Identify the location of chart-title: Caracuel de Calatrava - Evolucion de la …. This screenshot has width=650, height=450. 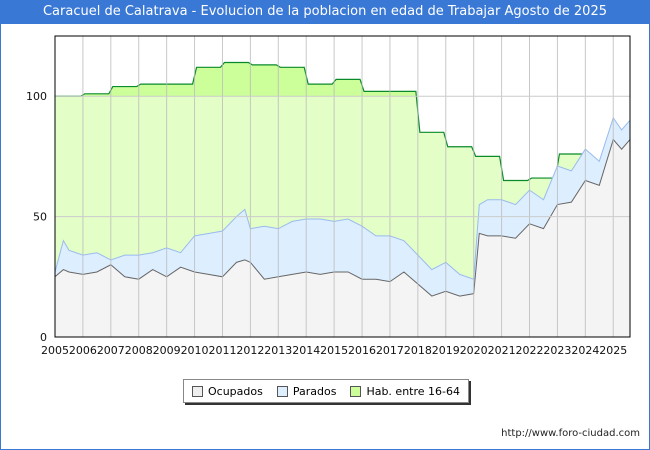
(325, 12).